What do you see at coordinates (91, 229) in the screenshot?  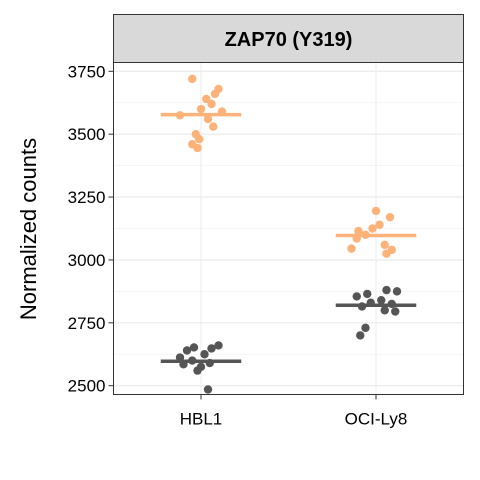 I see `y-axis: 2500 2750 3000 3250 3500 3750` at bounding box center [91, 229].